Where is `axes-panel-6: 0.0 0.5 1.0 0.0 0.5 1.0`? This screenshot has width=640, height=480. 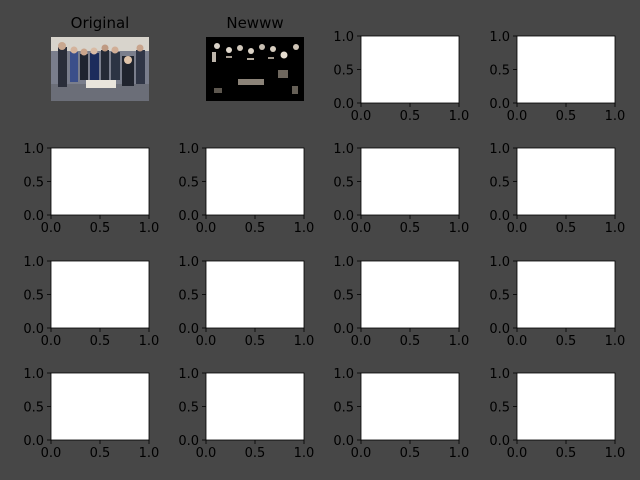
axes-panel-6: 0.0 0.5 1.0 0.0 0.5 1.0 is located at coordinates (246, 189).